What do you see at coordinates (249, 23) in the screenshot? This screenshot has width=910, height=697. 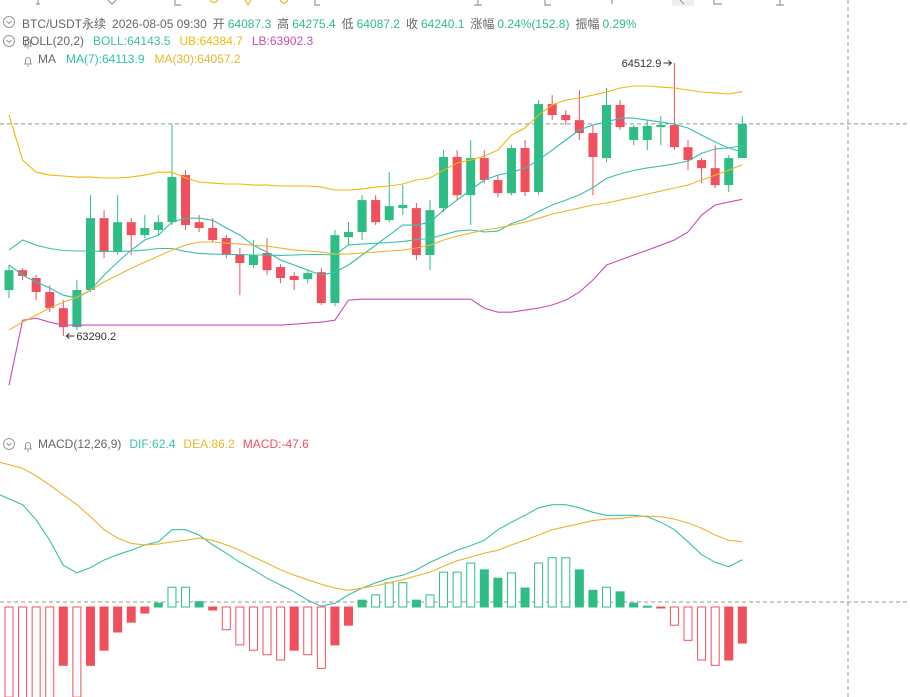 I see `value: 64087.3` at bounding box center [249, 23].